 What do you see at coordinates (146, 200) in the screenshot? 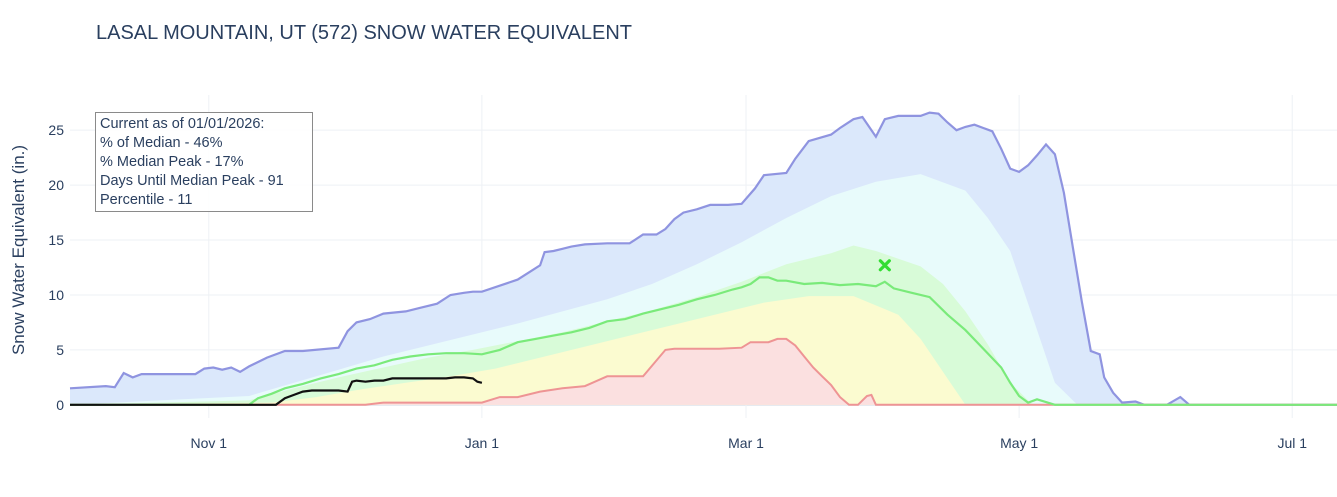
I see `info-line-percentile: Percentile - 11` at bounding box center [146, 200].